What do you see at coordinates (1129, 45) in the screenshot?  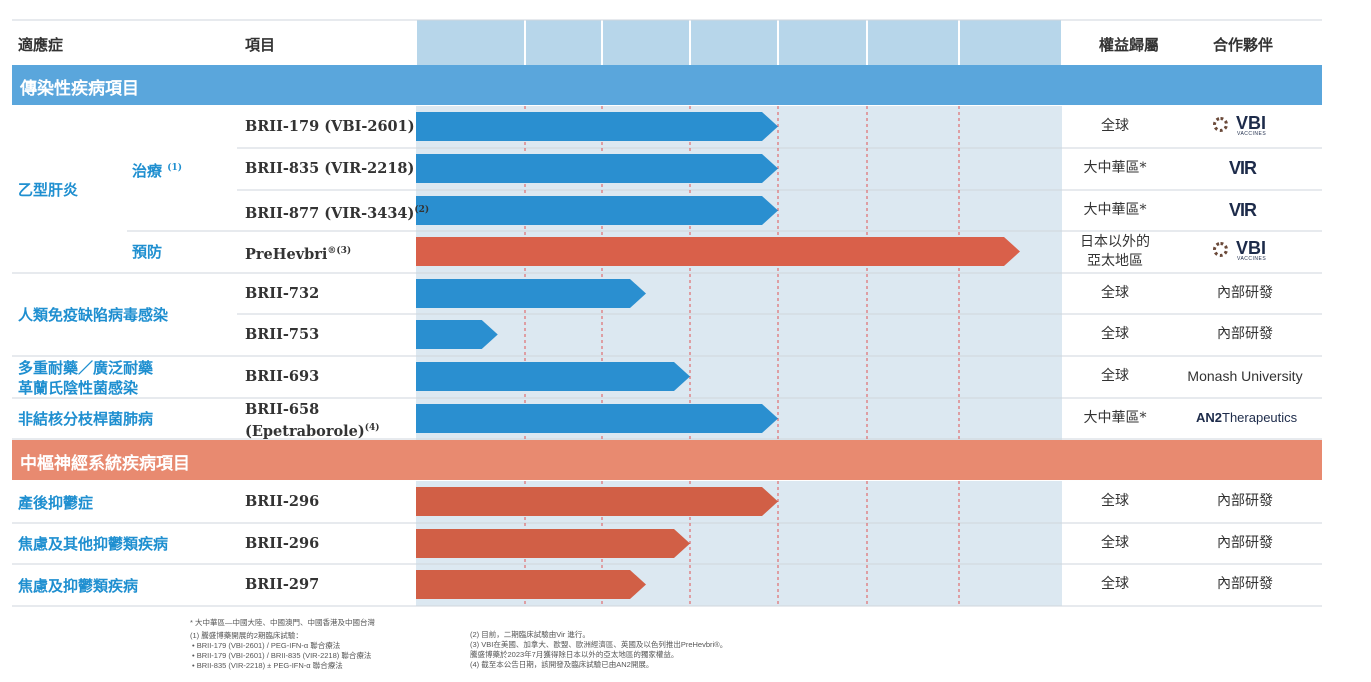 I see `header-rights: 權益歸屬` at bounding box center [1129, 45].